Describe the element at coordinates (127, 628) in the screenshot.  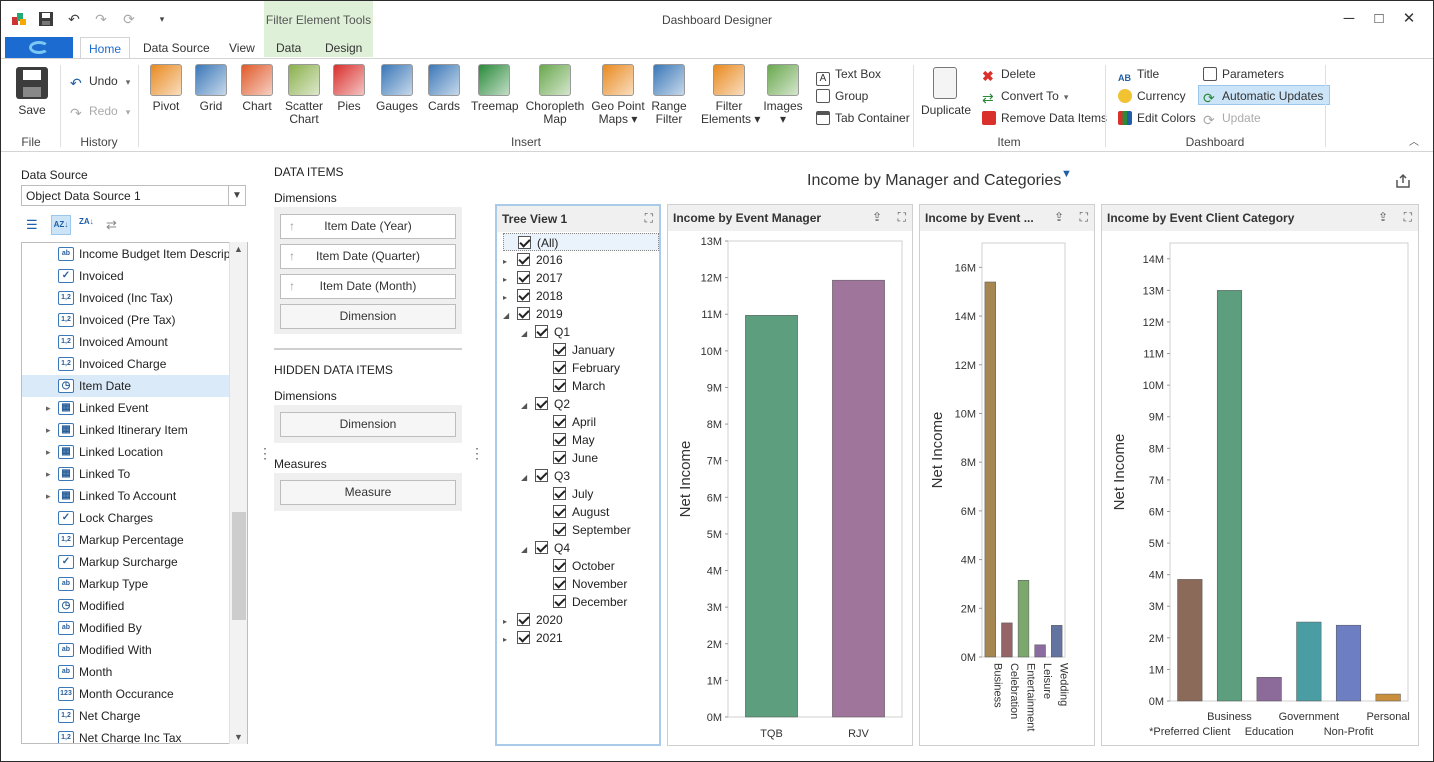
I see `field-item: ab Modified By` at that location.